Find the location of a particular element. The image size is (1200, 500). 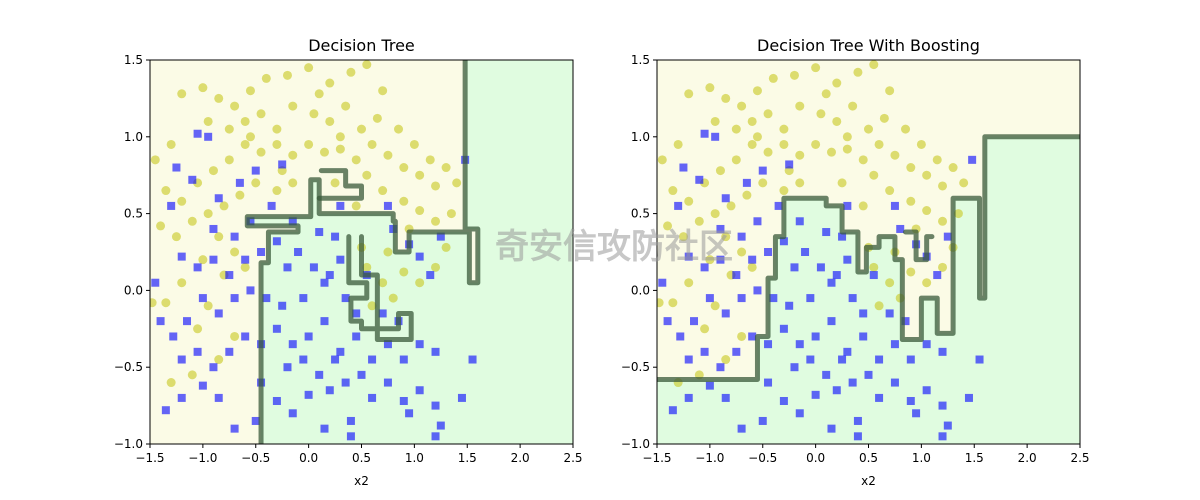

x-tick-label: 0.5 is located at coordinates (361, 458).